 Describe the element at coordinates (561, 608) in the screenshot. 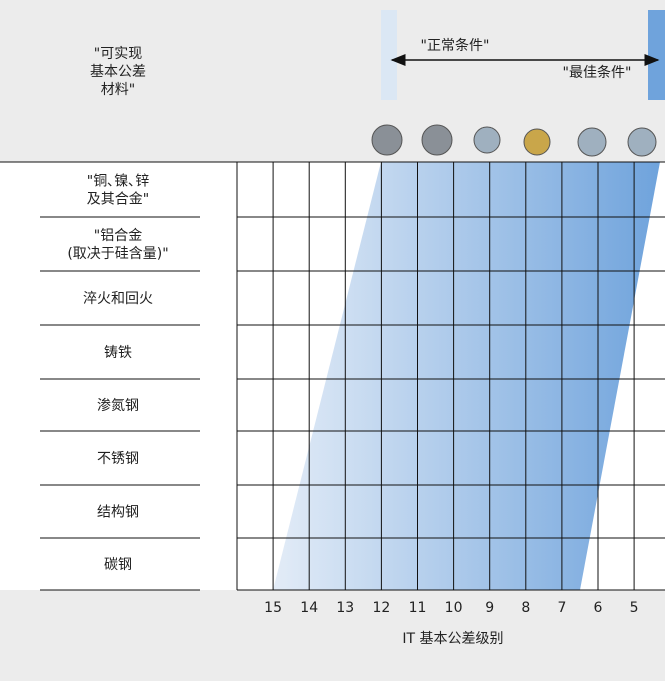

I see `axis-tick: 7` at that location.